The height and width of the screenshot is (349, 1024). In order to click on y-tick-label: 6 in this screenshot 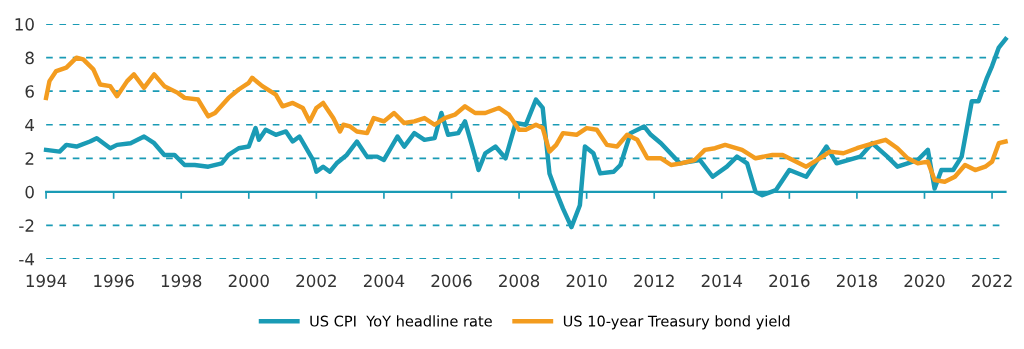, I will do `click(29, 91)`.